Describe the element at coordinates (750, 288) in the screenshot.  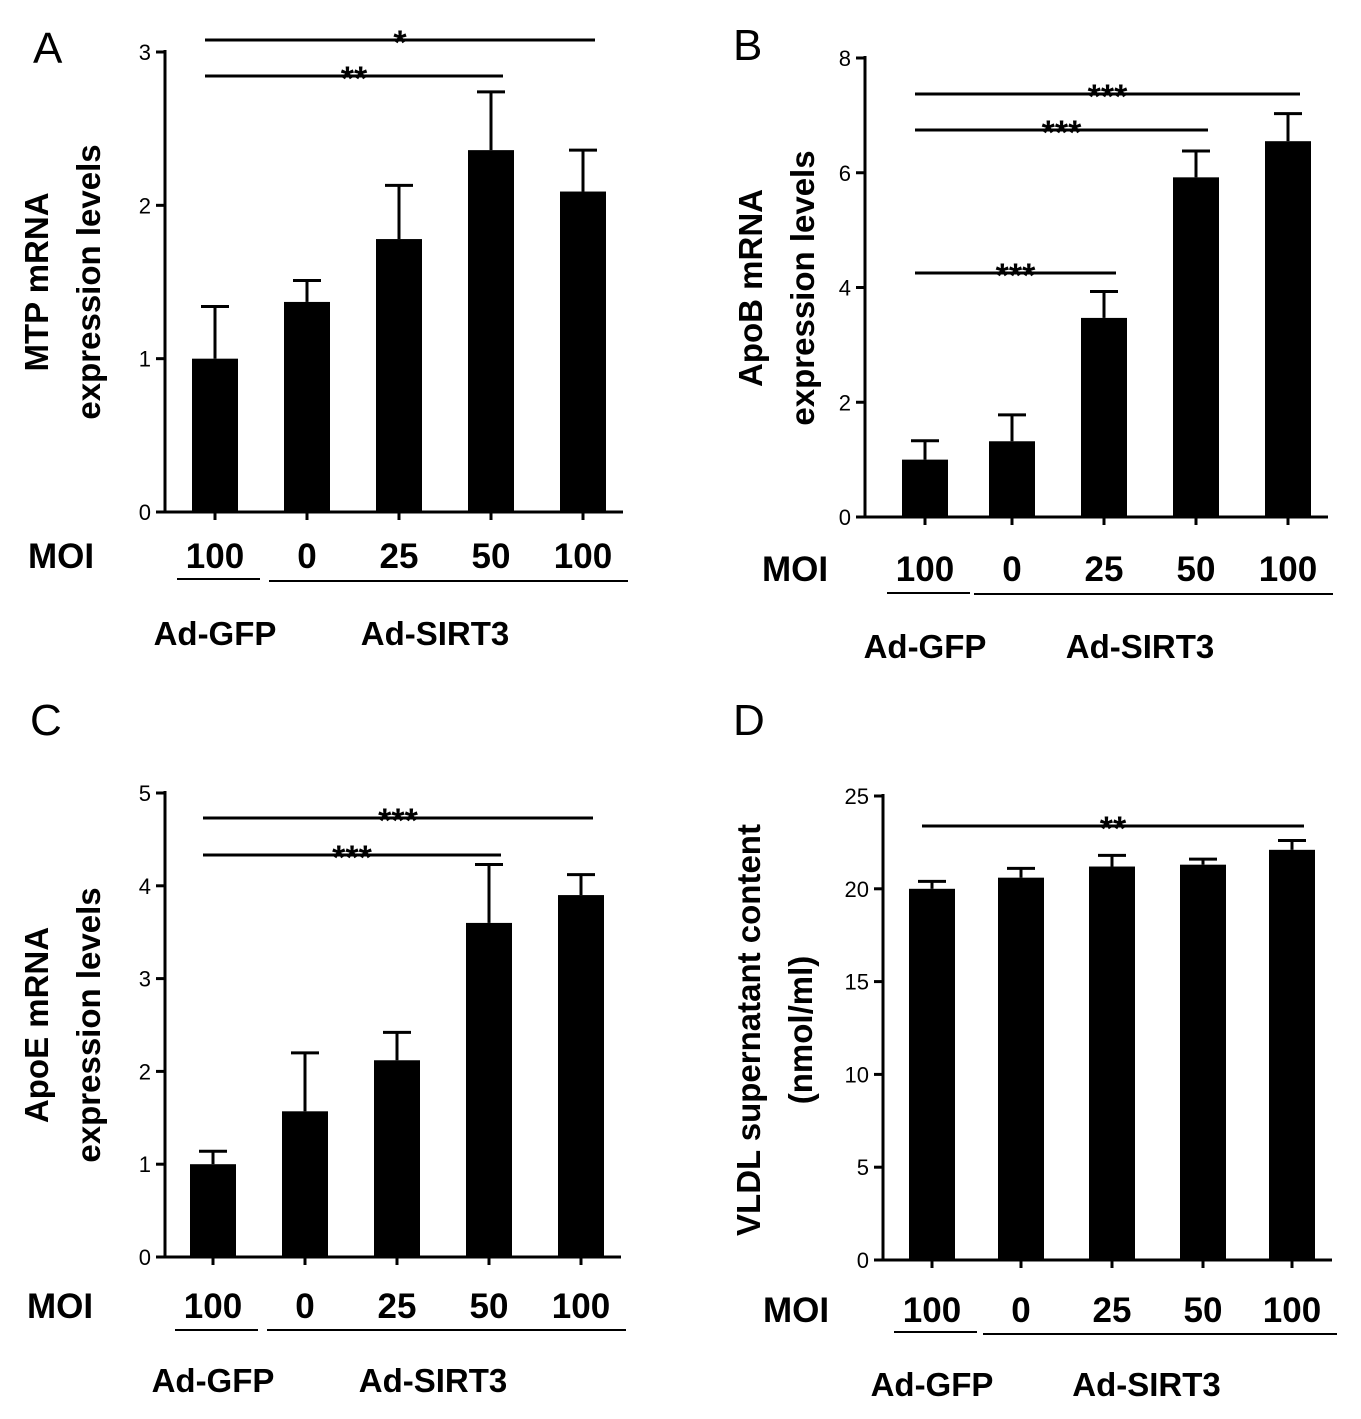
I see `y-axis-label: ApoB mRNA` at that location.